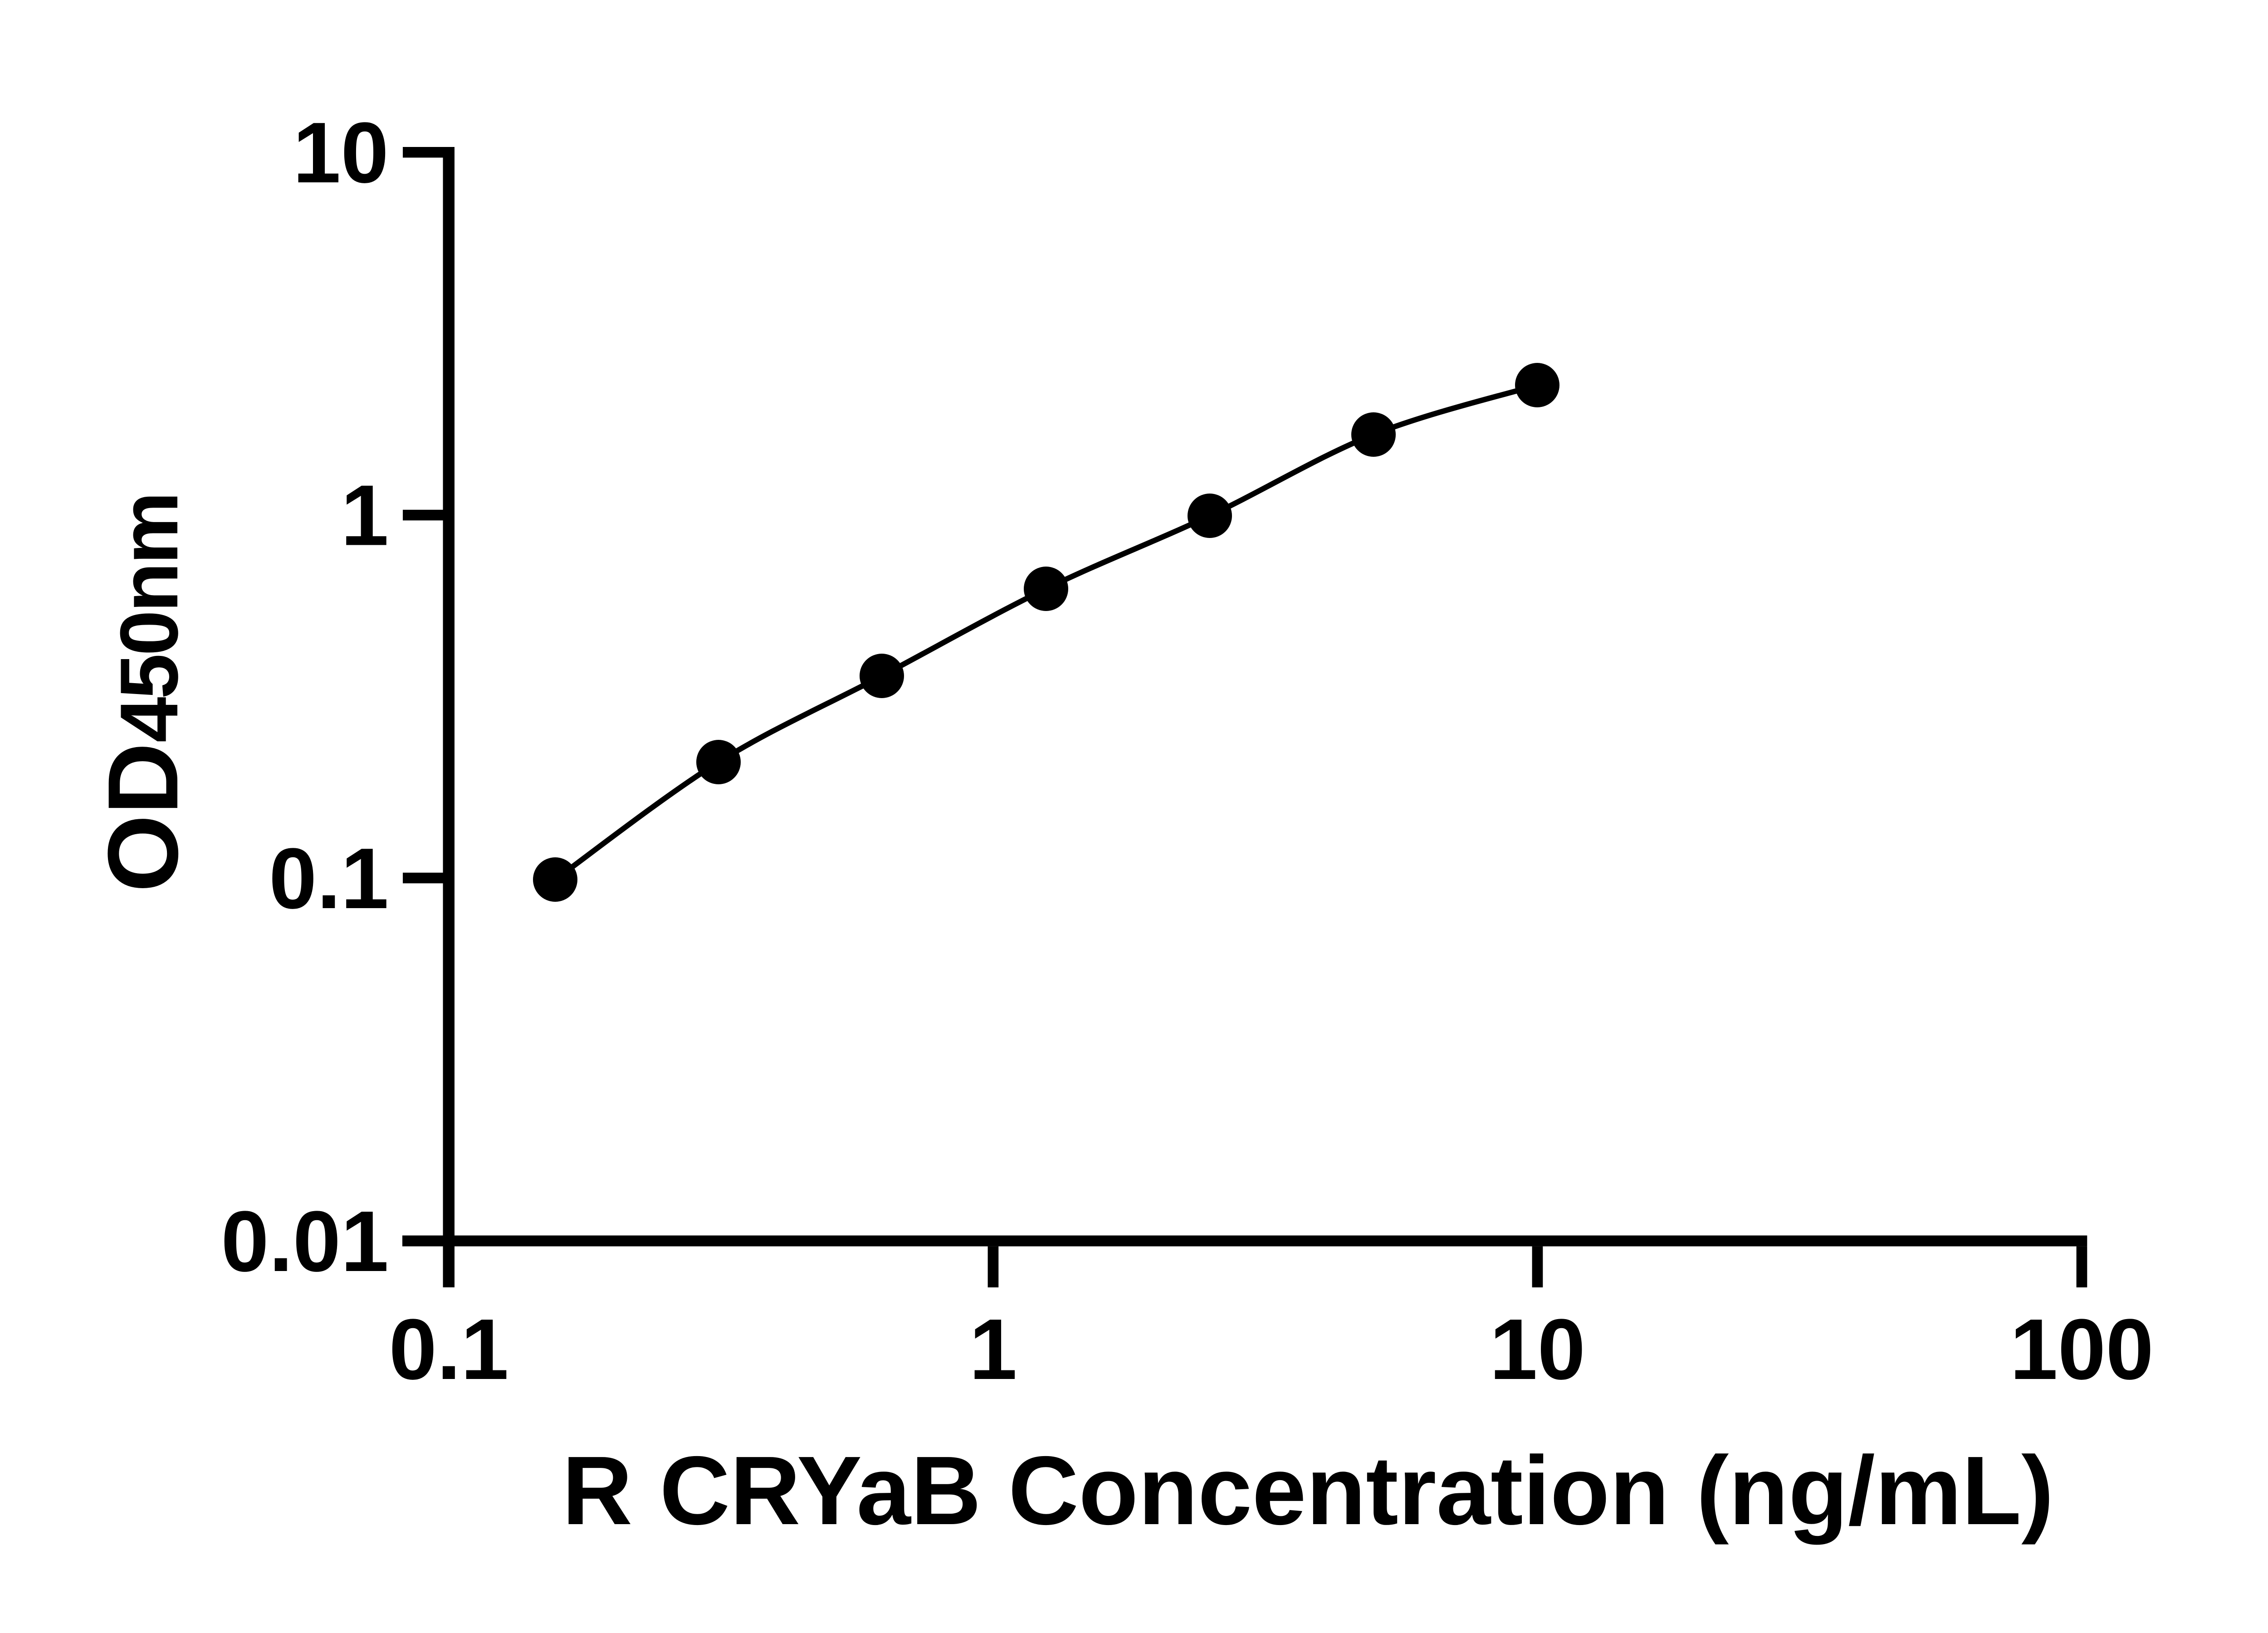 The height and width of the screenshot is (1633, 2268). What do you see at coordinates (305, 1241) in the screenshot?
I see `svg-text: 0.01` at bounding box center [305, 1241].